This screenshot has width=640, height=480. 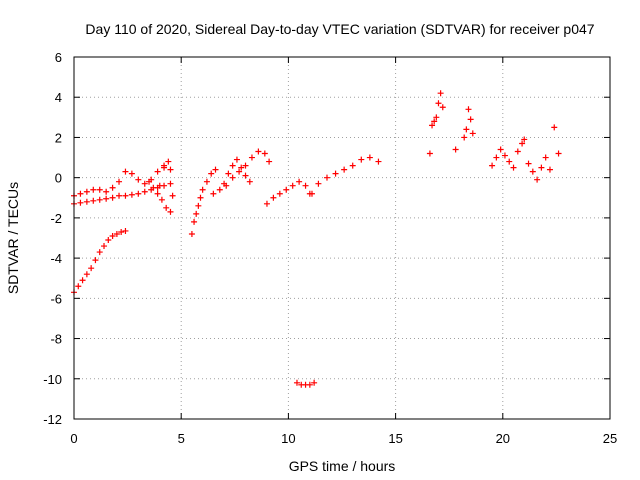 I want to click on y-tick-label: 2, so click(x=58, y=137).